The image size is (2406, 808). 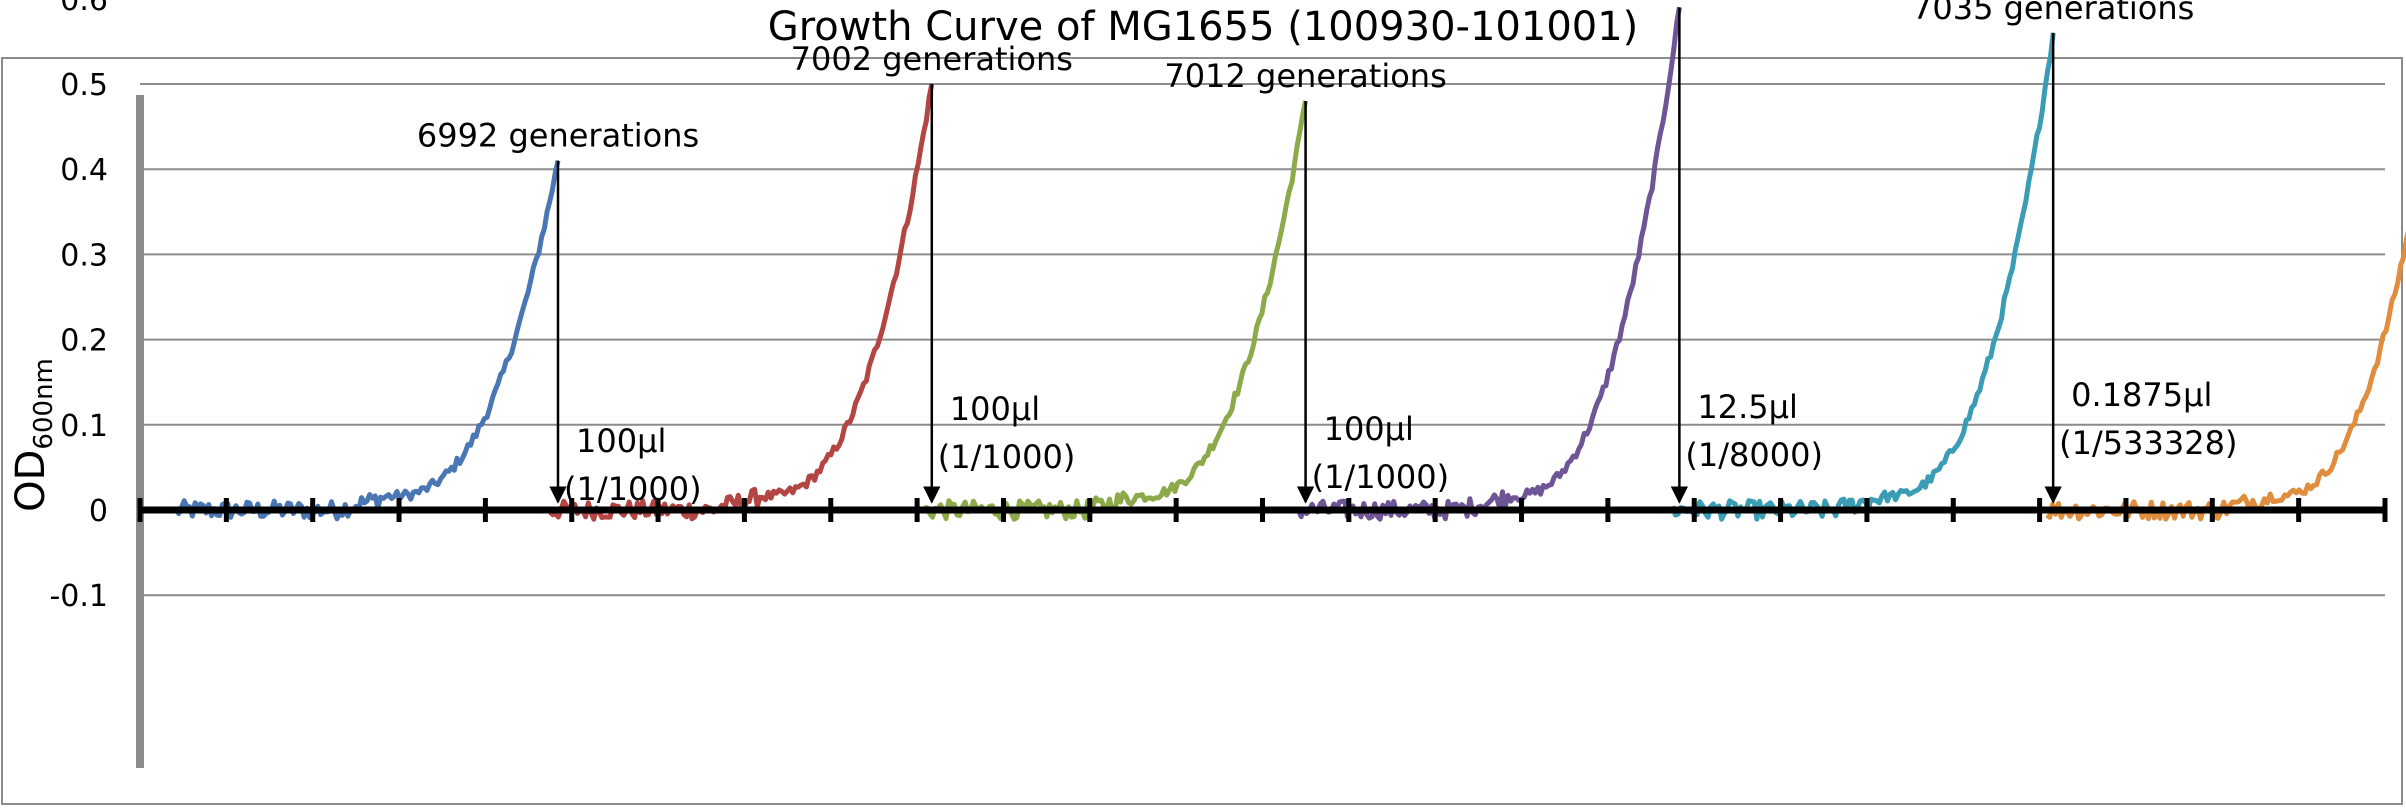 What do you see at coordinates (558, 136) in the screenshot?
I see `generation-label: 6992 generations` at bounding box center [558, 136].